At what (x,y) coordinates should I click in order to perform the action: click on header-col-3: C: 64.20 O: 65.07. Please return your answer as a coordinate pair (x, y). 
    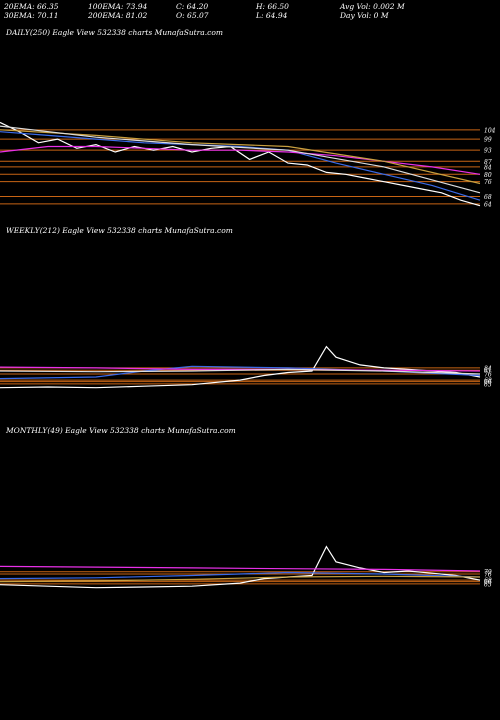
    Looking at the image, I should click on (192, 11).